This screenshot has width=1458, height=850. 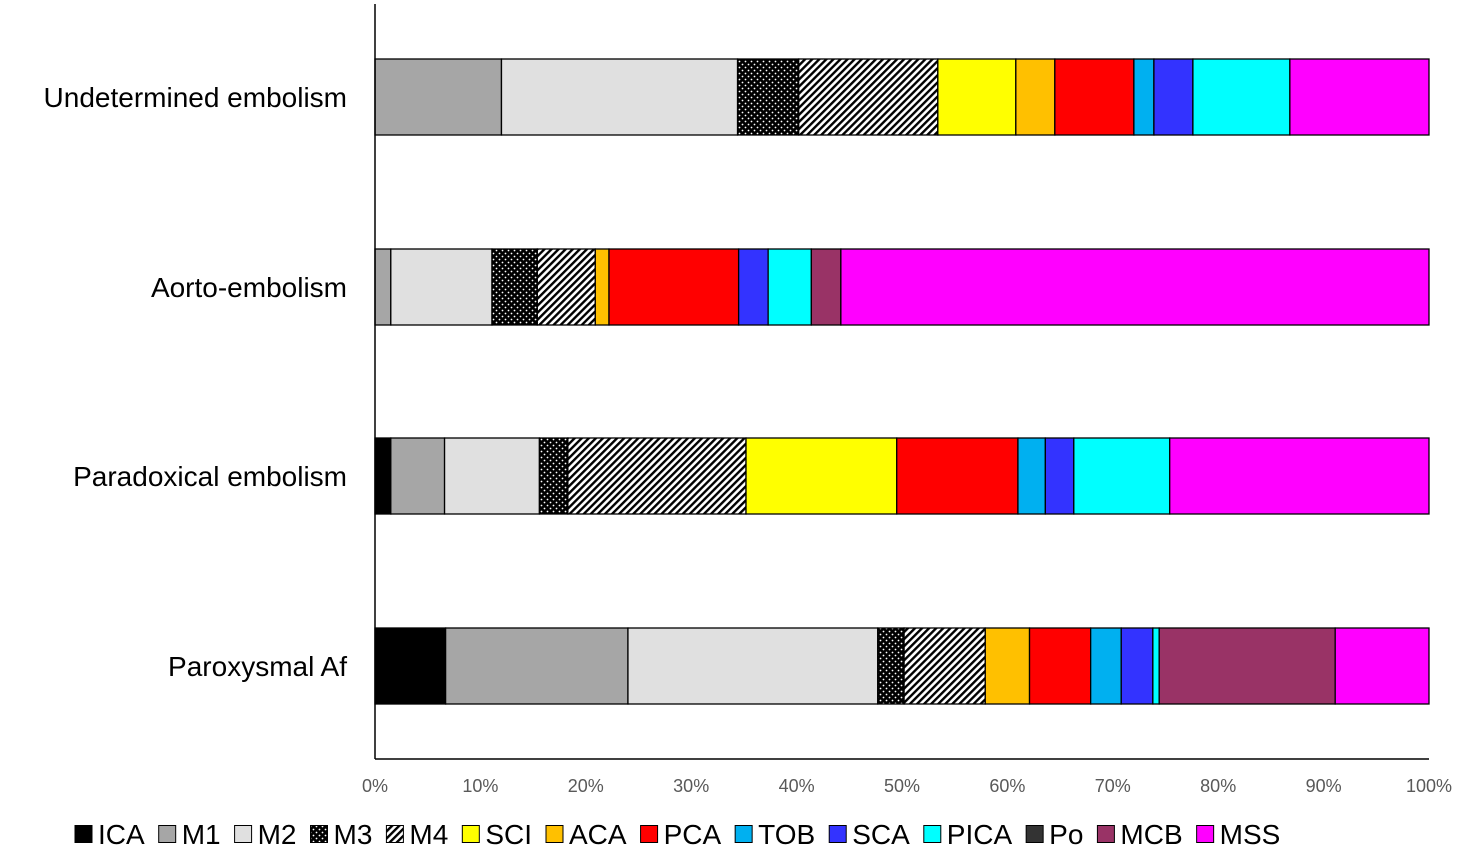 I want to click on legend-label-aca: ACA, so click(x=598, y=834).